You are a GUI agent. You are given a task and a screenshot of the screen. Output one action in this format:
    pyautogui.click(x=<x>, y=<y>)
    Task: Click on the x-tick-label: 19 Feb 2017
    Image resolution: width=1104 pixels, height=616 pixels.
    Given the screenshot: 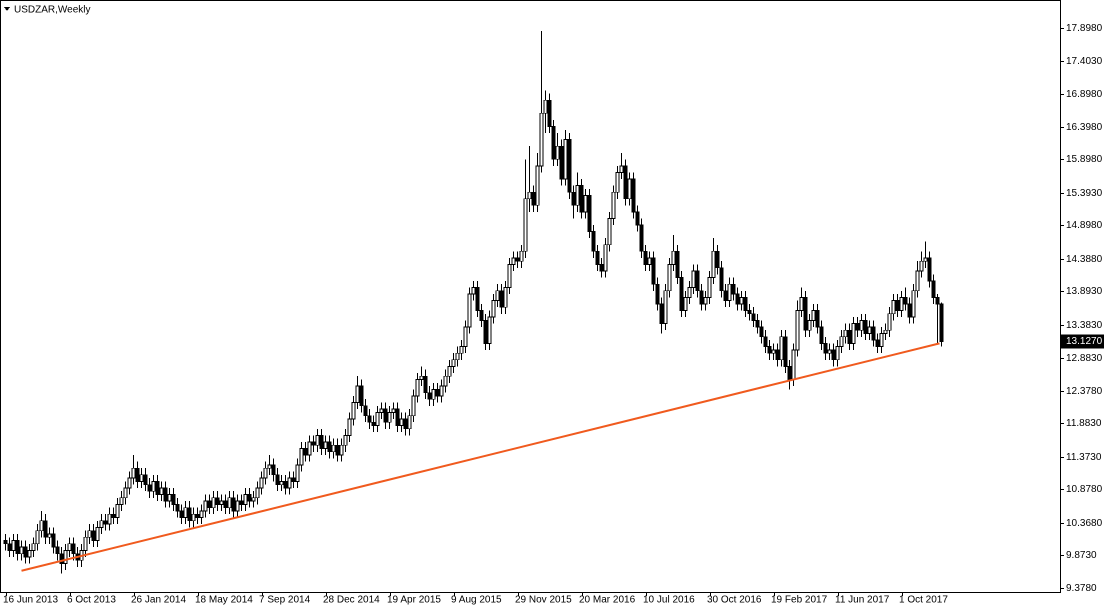 What is the action you would take?
    pyautogui.click(x=799, y=600)
    